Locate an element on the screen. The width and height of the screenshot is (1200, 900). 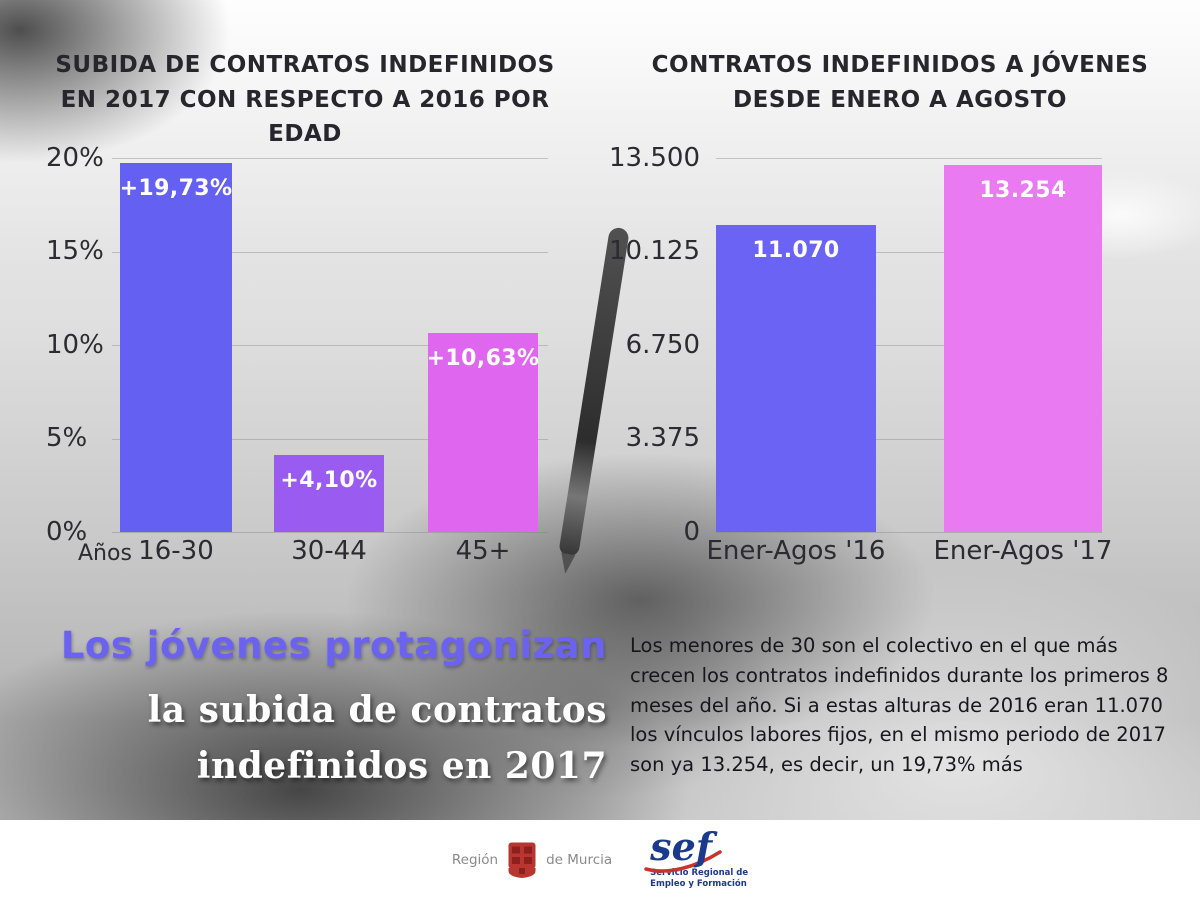
bar-30-44: +4,10% is located at coordinates (329, 493).